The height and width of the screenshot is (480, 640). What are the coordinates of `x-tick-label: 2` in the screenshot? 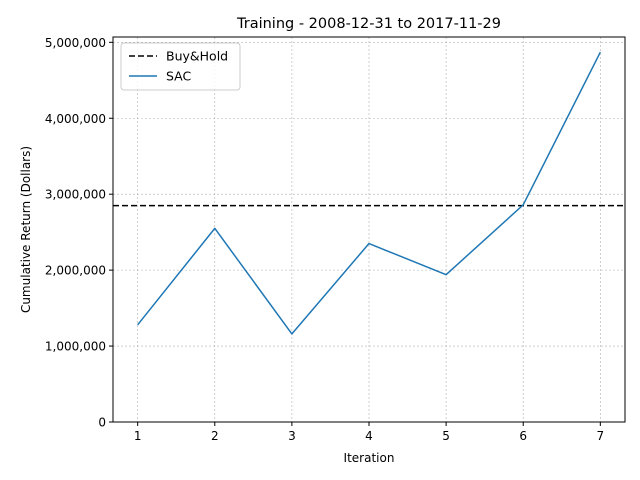 It's located at (215, 436).